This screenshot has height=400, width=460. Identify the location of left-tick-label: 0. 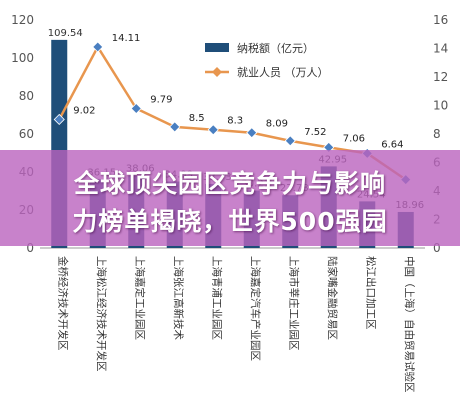
(30, 248).